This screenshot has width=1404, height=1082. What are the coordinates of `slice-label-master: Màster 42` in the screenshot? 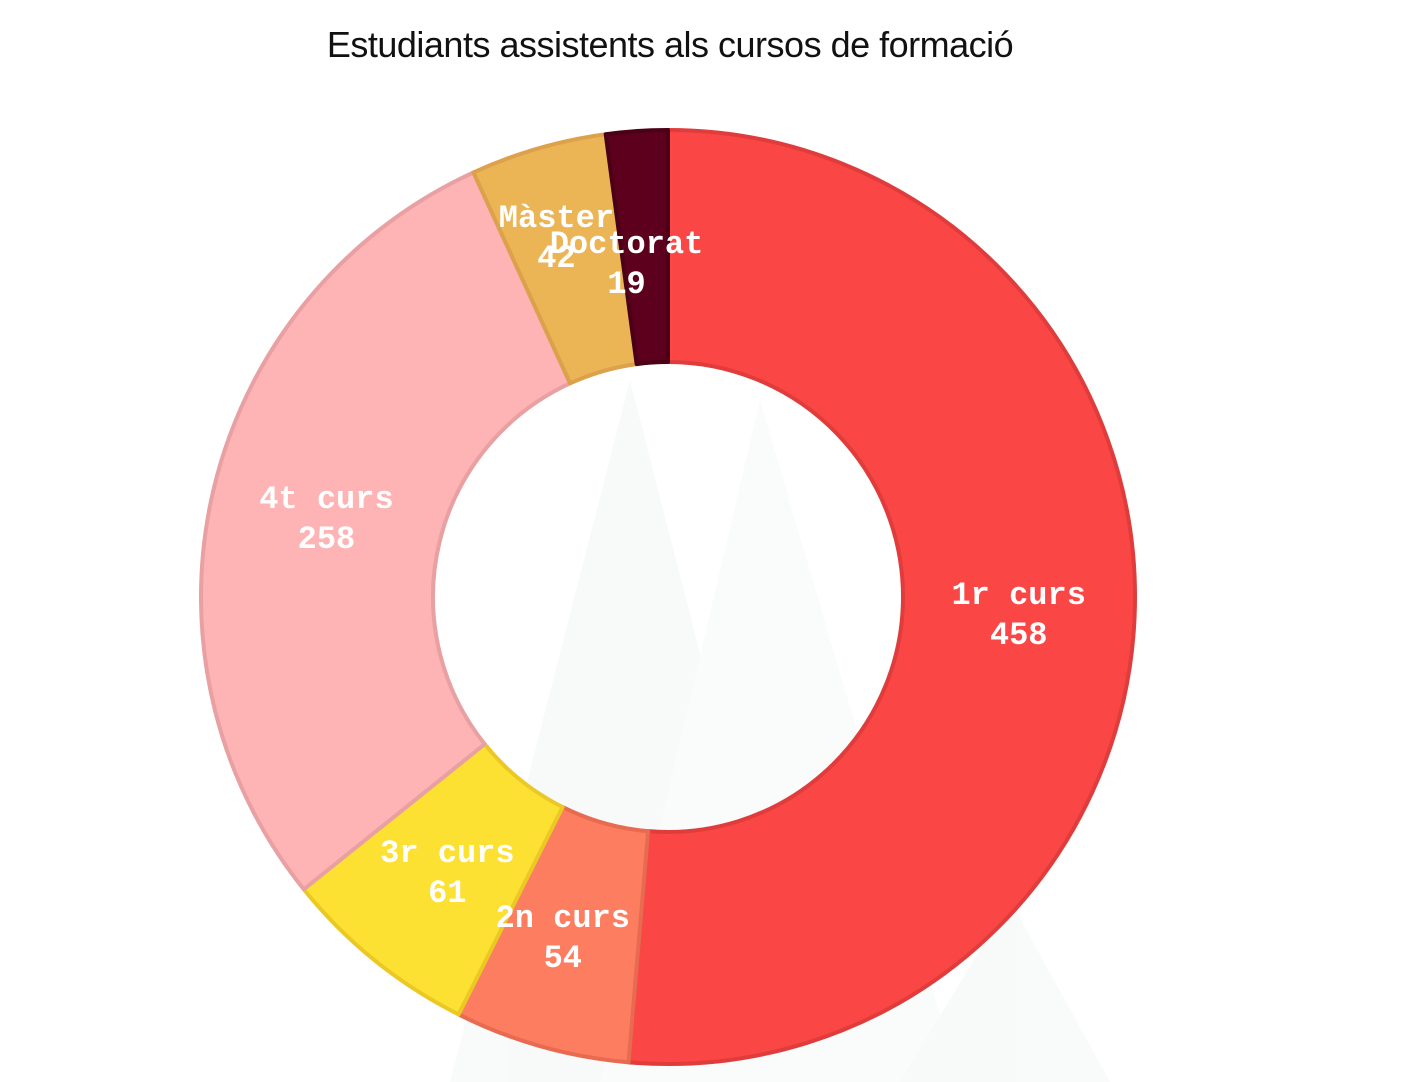 It's located at (556, 238).